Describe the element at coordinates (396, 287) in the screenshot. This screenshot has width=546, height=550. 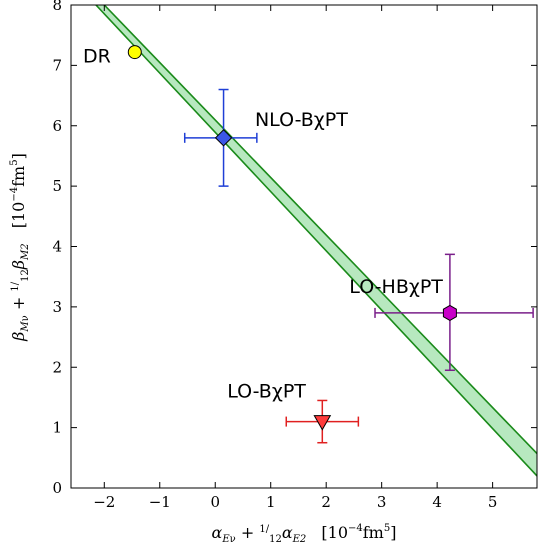
I see `point-label-2: LO-HBχPT` at that location.